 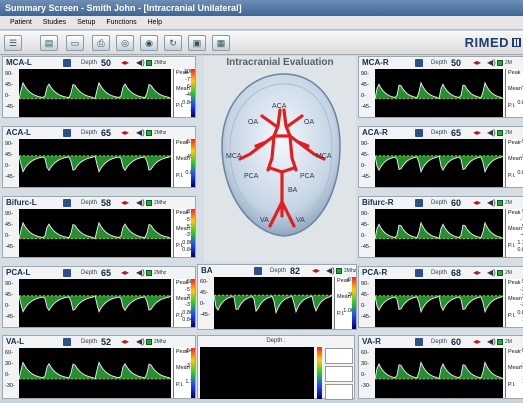 I want to click on print-icon: ⎙, so click(x=101, y=43).